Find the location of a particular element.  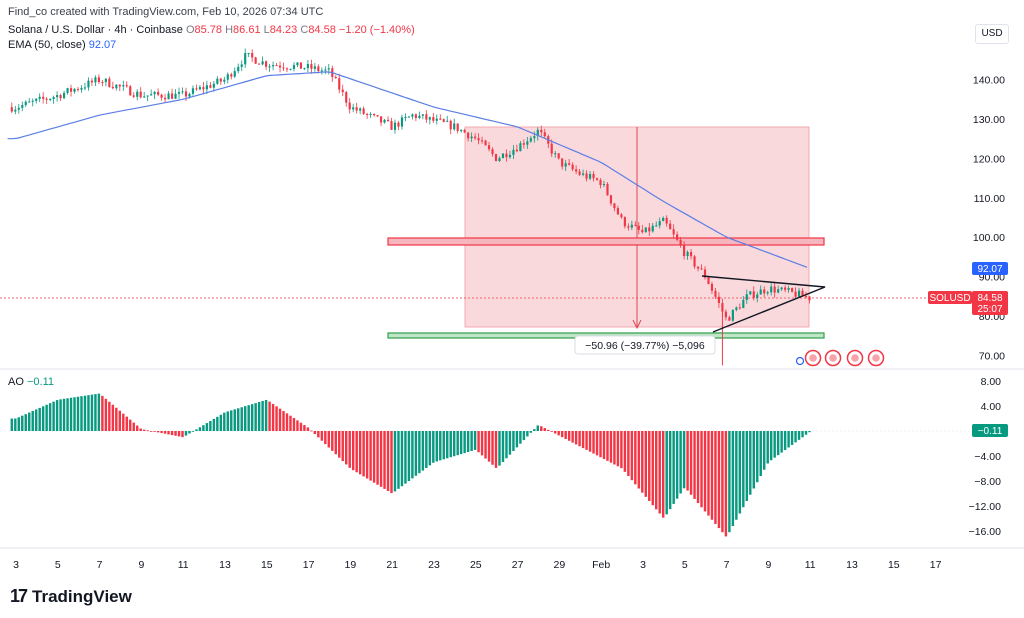

ema-badge-text: 92.07 is located at coordinates (989, 269).